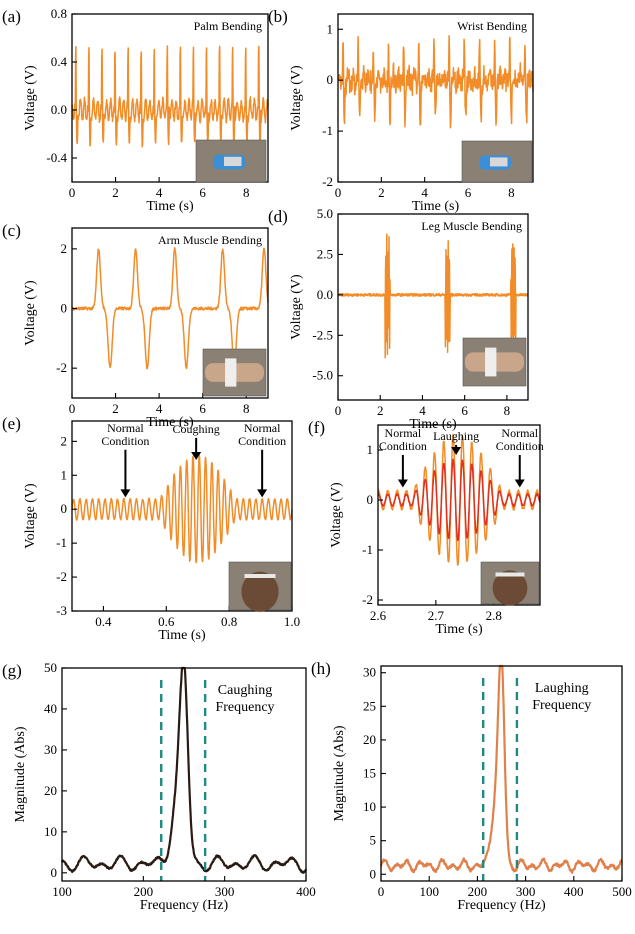  Describe the element at coordinates (11, 230) in the screenshot. I see `panel-letter: (c)` at that location.